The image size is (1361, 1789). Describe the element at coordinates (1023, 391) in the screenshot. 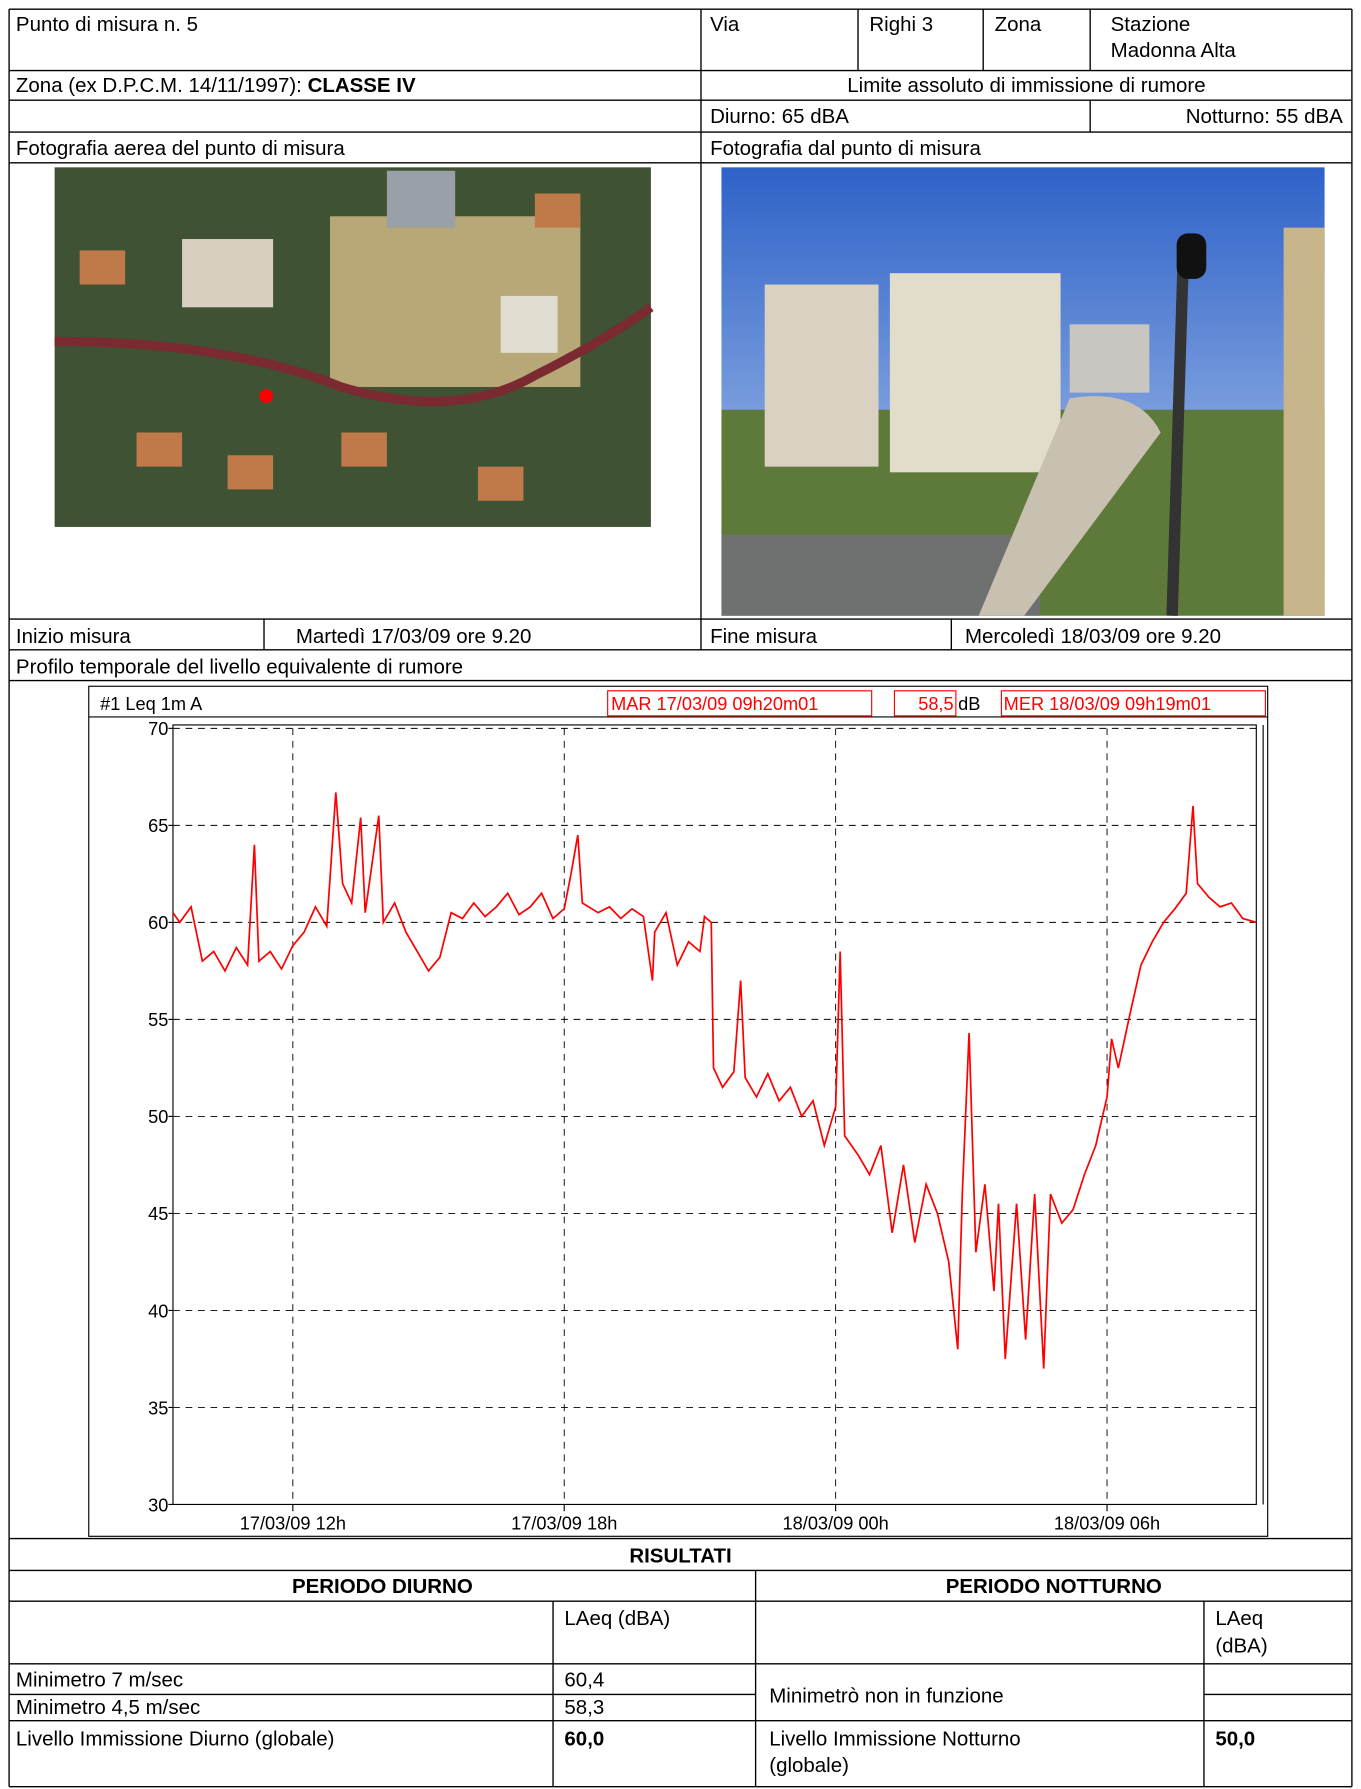

I see `site-photo` at that location.